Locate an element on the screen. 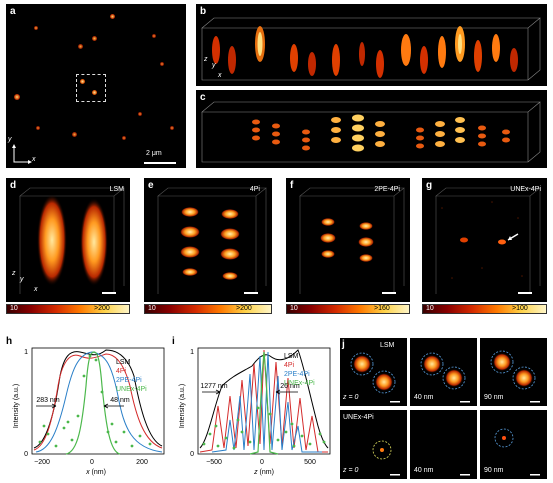 This screenshot has width=553, height=483. colorbar-f is located at coordinates (348, 309).